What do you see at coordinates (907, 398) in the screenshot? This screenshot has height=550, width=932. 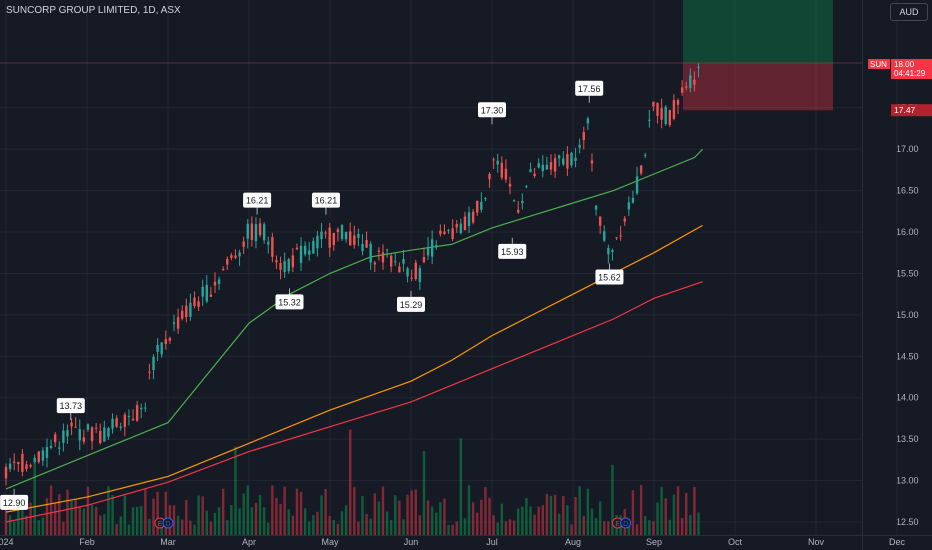 I see `y-tick-label: 14.00` at bounding box center [907, 398].